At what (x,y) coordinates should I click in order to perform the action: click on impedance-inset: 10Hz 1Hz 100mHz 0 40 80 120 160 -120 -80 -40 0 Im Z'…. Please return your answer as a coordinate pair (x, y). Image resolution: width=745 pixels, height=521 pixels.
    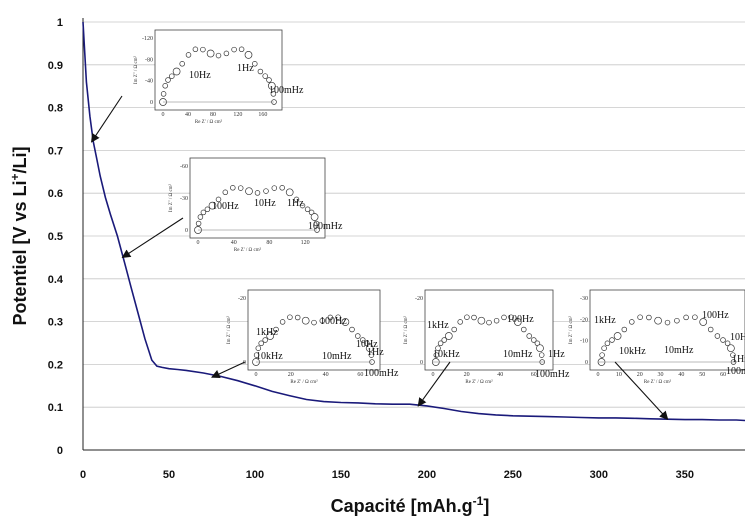
    Looking at the image, I should click on (218, 77).